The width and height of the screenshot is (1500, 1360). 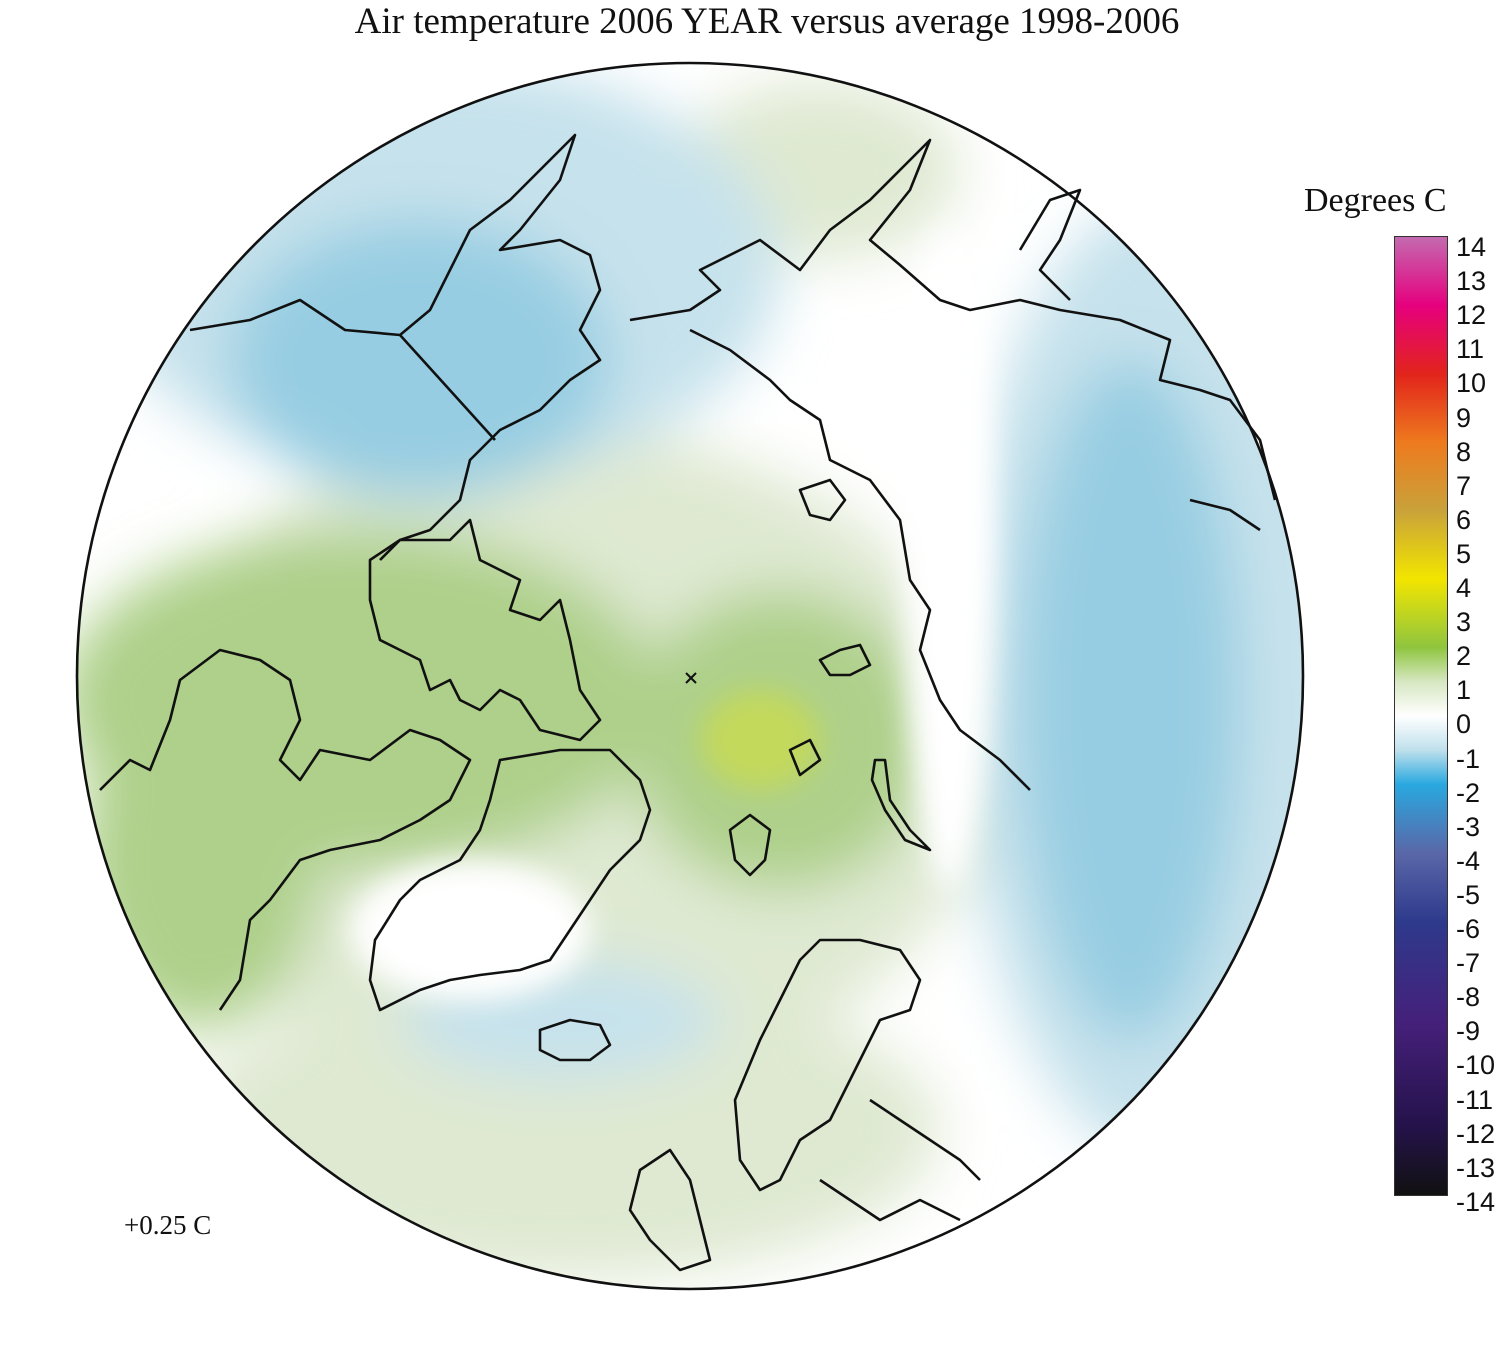 What do you see at coordinates (1464, 622) in the screenshot?
I see `scale-tick: 3` at bounding box center [1464, 622].